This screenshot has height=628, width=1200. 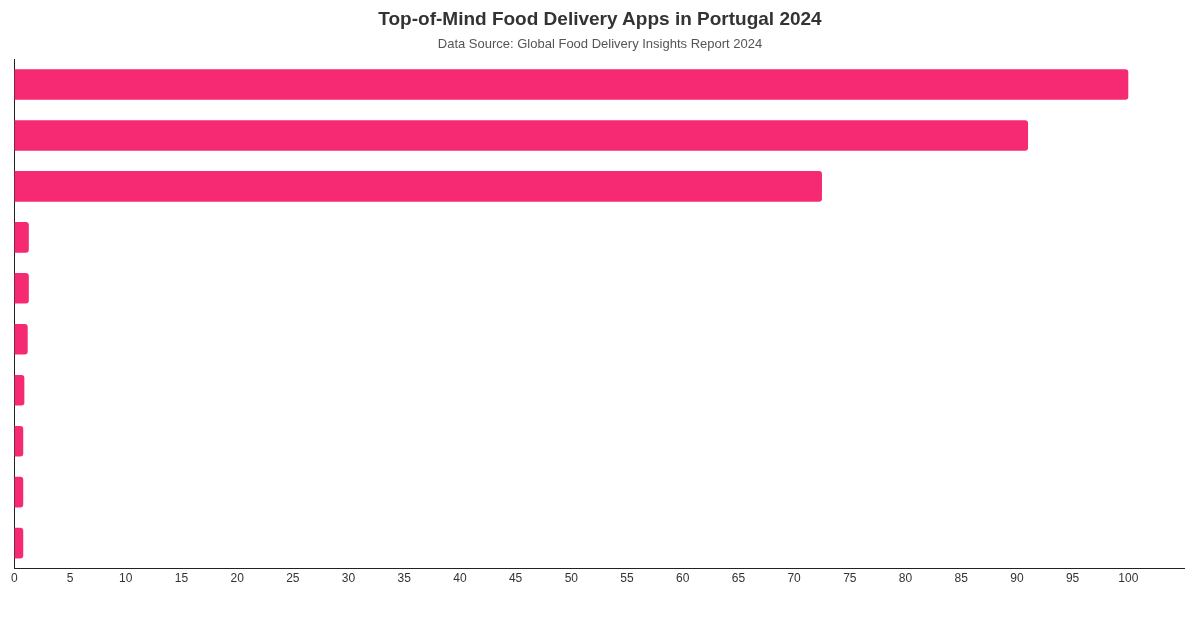 I want to click on x-tick-label: 75, so click(x=850, y=578).